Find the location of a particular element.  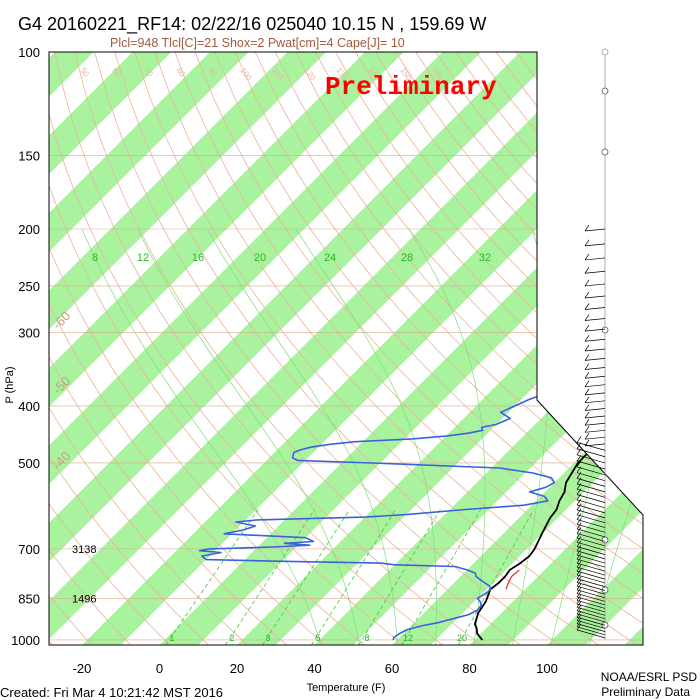

isotherm-label: -20 is located at coordinates (604, 440).